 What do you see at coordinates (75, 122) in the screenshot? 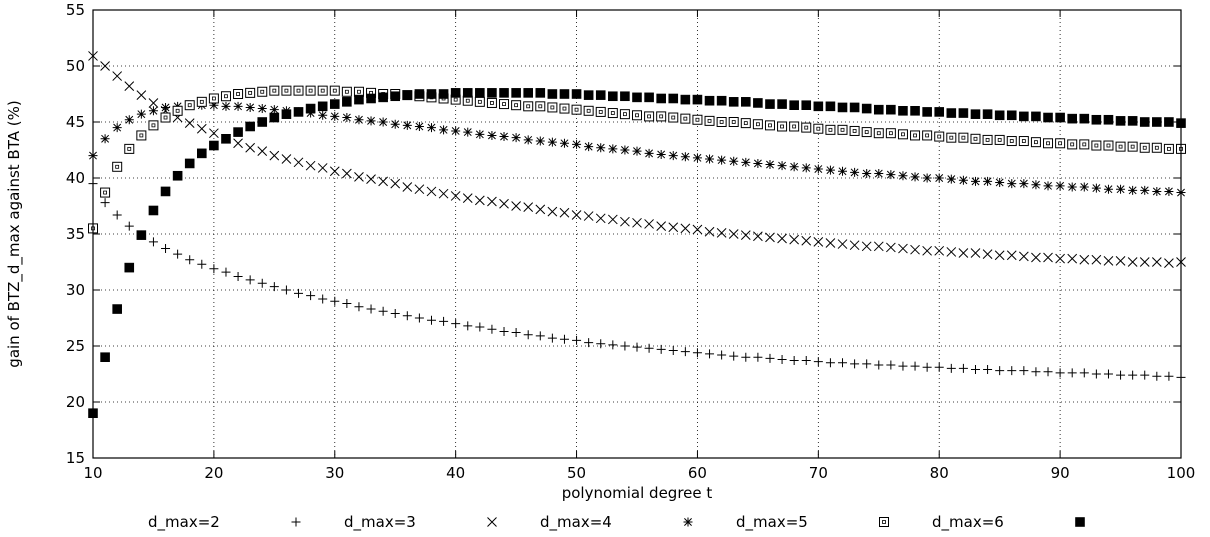
I see `y-tick-label: 45` at bounding box center [75, 122].